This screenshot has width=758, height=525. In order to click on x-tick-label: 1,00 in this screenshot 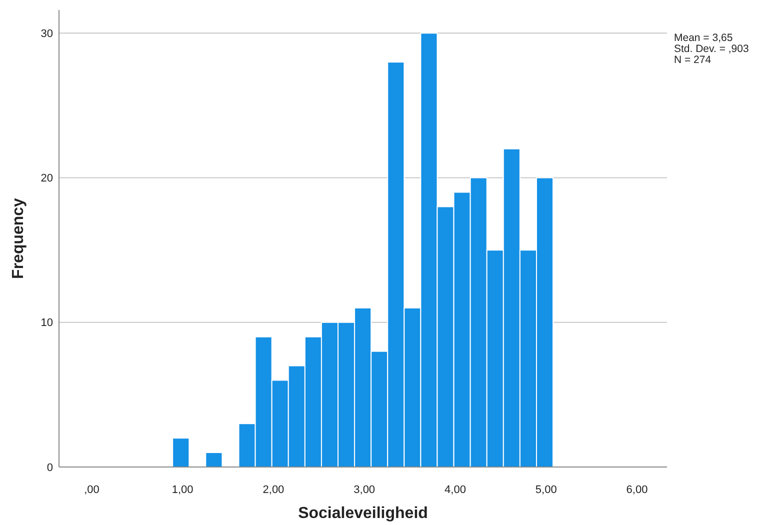, I will do `click(183, 490)`.